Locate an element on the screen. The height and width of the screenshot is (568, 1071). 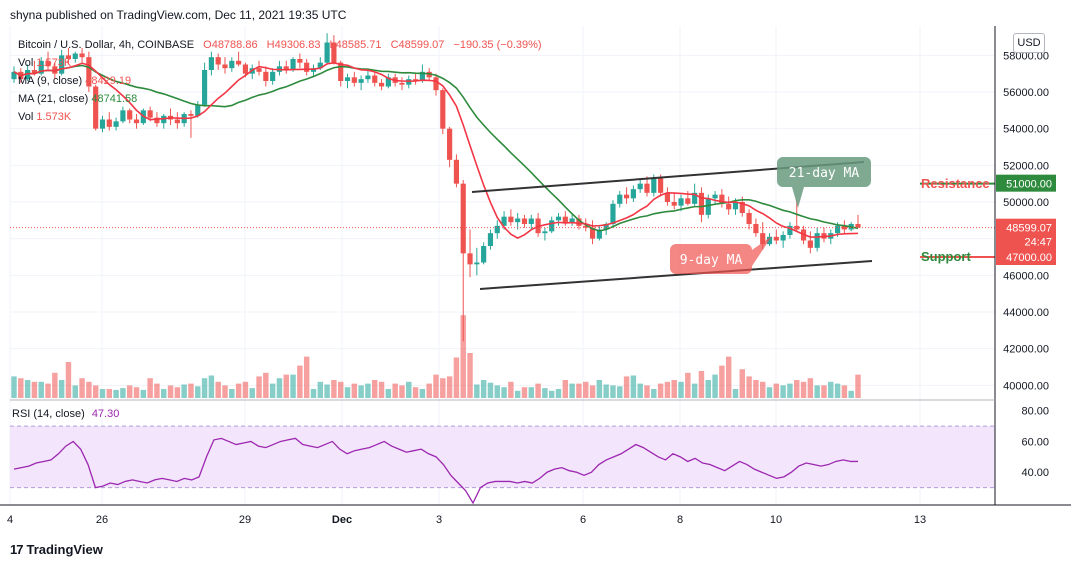
ma9-label: MA (9, close) is located at coordinates (50, 81).